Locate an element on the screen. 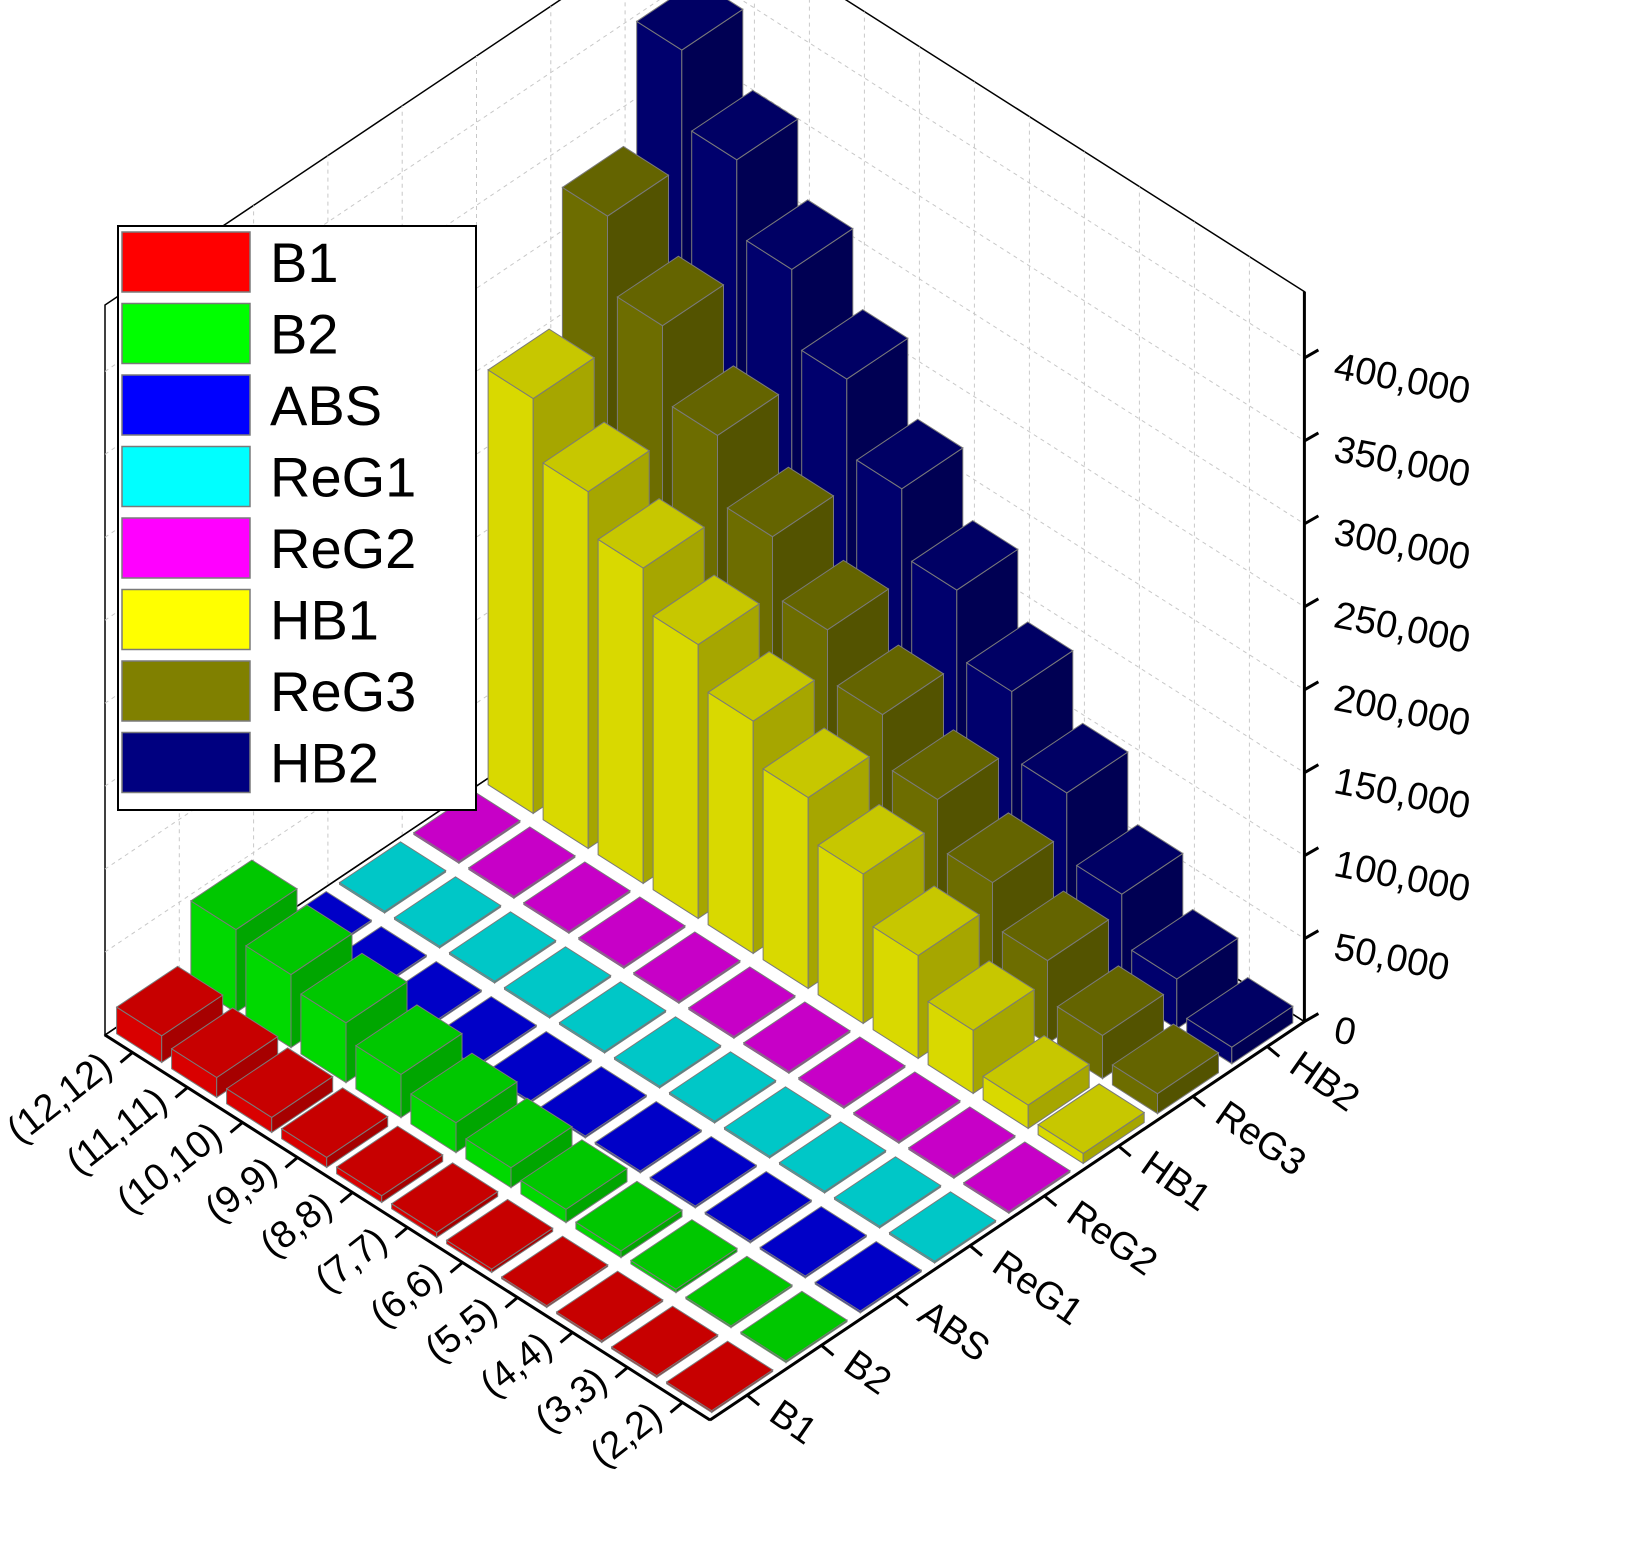 Image resolution: width=1646 pixels, height=1560 pixels. z-tick-label: 0 is located at coordinates (1345, 1031).